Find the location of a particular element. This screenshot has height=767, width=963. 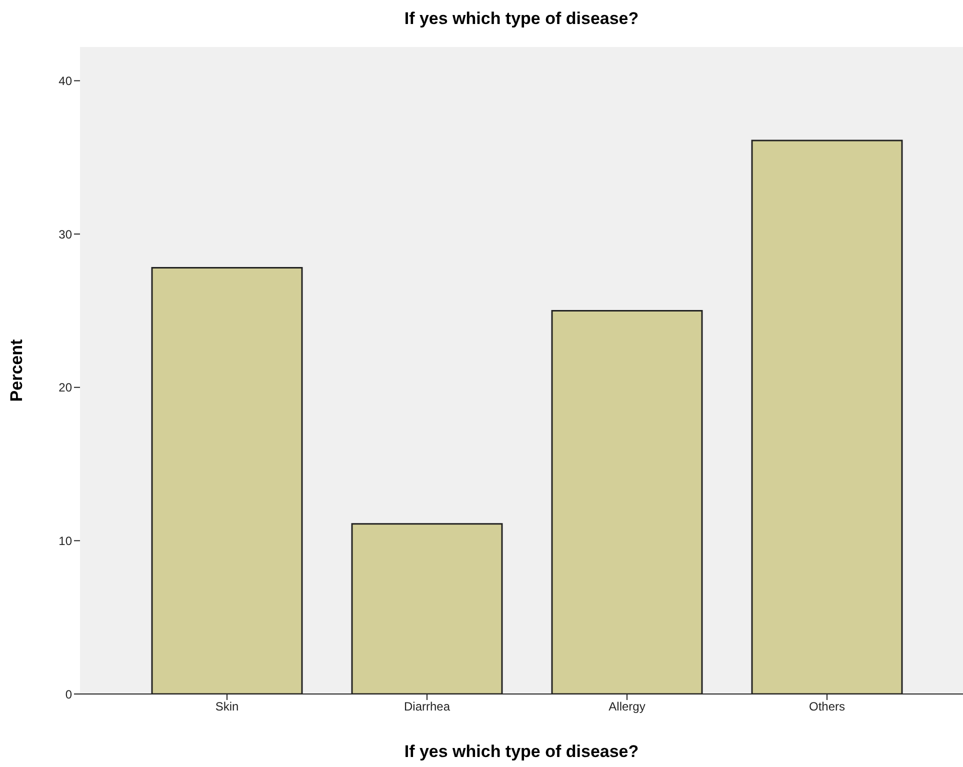

x-tick-label: Skin is located at coordinates (227, 707).